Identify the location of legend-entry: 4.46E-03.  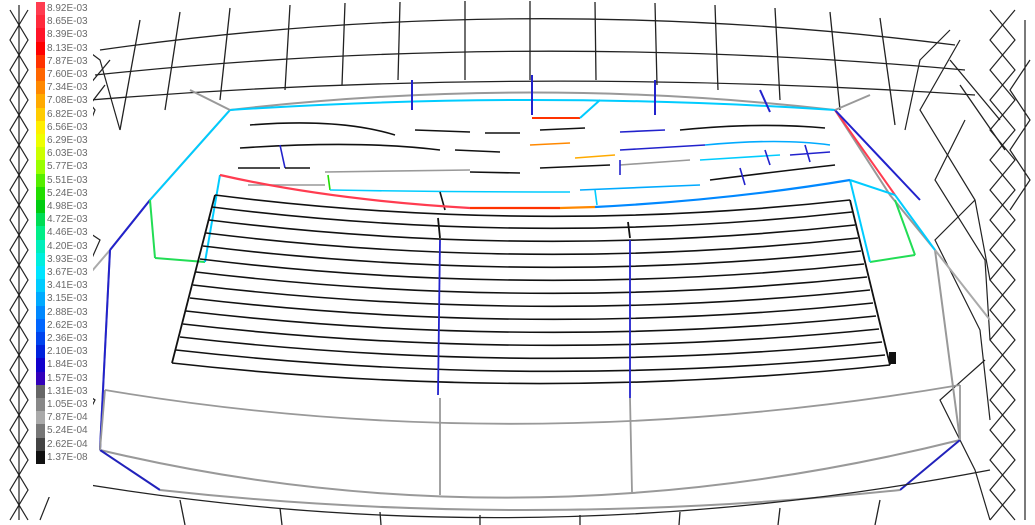
(63, 233).